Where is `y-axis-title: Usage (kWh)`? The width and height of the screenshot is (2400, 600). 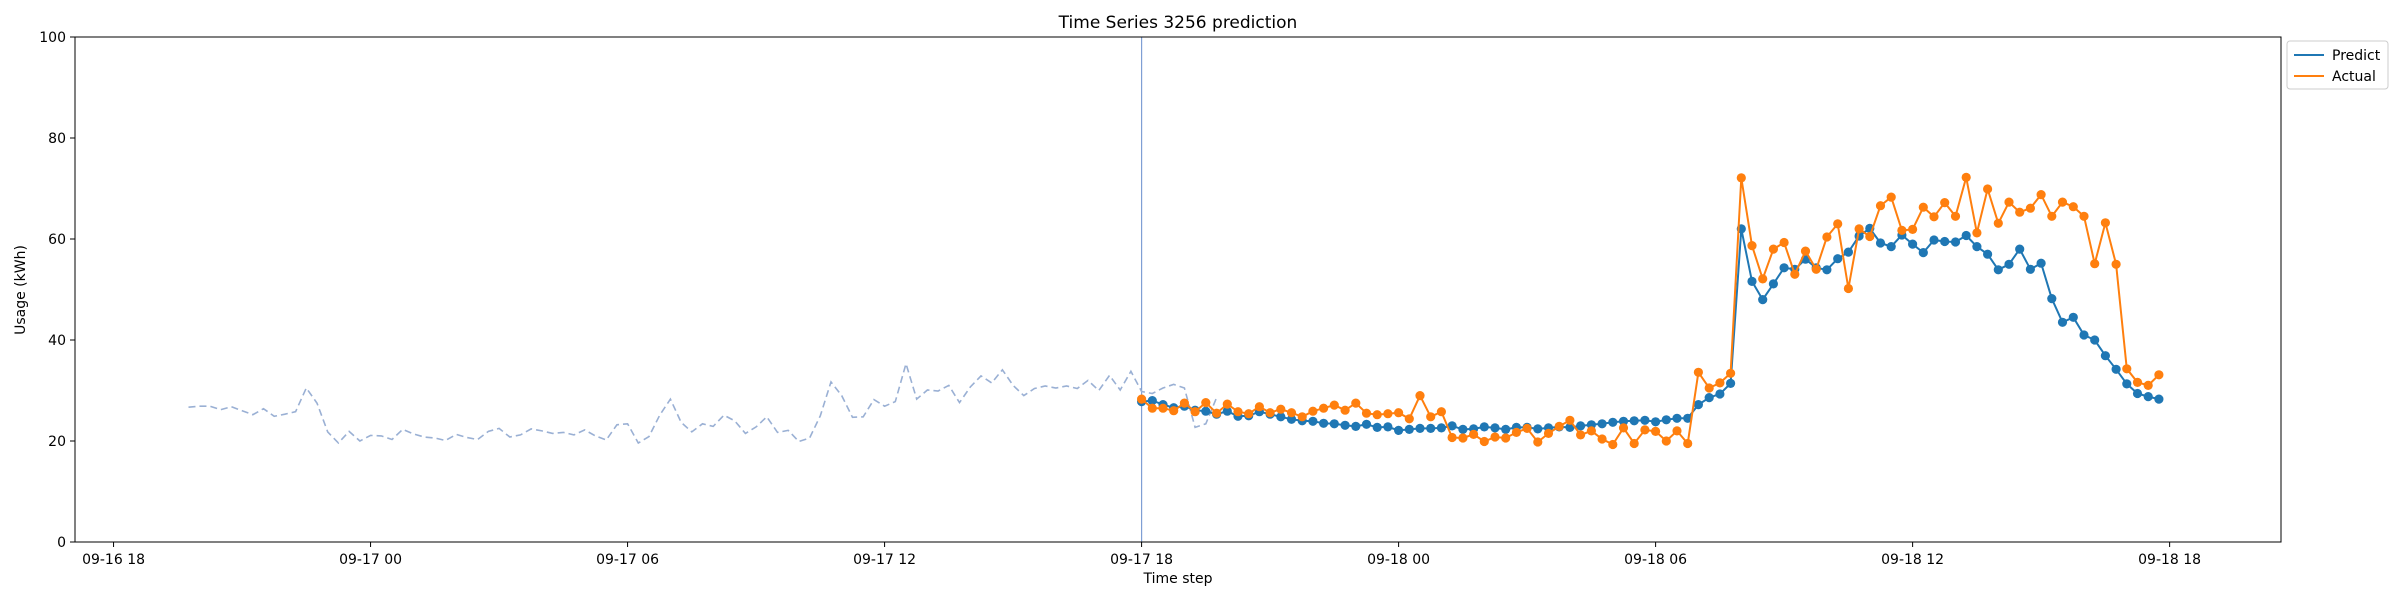
y-axis-title: Usage (kWh) is located at coordinates (21, 290).